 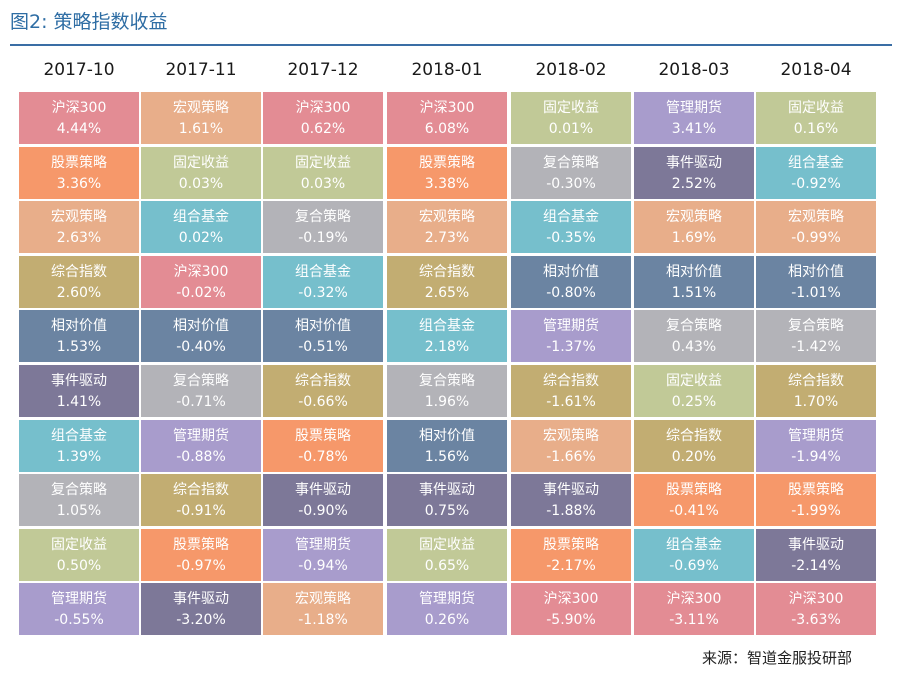 I want to click on strategy-return-value: 3.41%, so click(x=694, y=129).